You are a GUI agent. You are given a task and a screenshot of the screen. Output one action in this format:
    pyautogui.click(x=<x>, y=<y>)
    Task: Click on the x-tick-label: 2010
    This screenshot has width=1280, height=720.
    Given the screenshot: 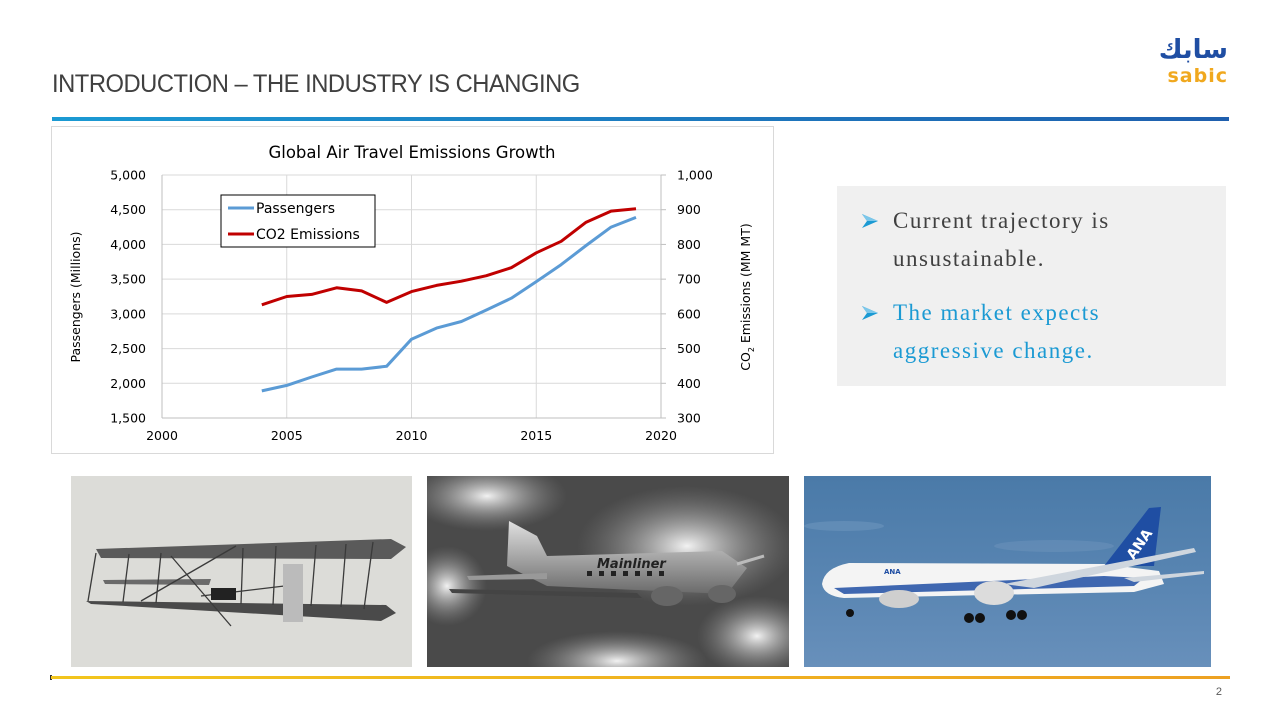 What is the action you would take?
    pyautogui.click(x=412, y=435)
    